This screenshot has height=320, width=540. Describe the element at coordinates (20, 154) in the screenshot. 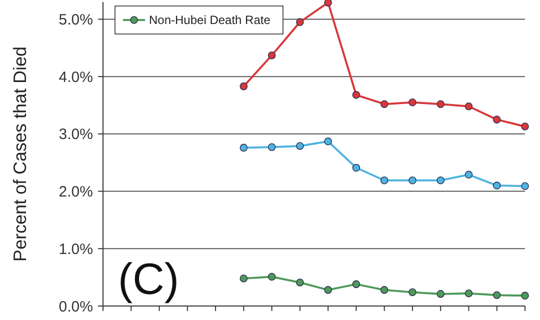

I see `y-axis-title: Percent of Cases that Died` at that location.